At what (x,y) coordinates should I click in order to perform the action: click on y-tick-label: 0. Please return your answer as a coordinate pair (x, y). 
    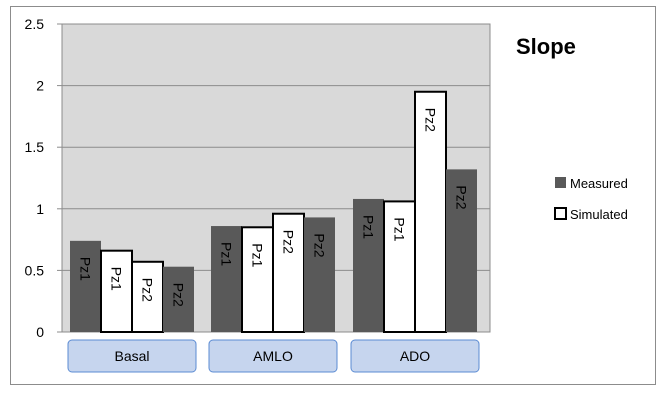
    Looking at the image, I should click on (40, 332).